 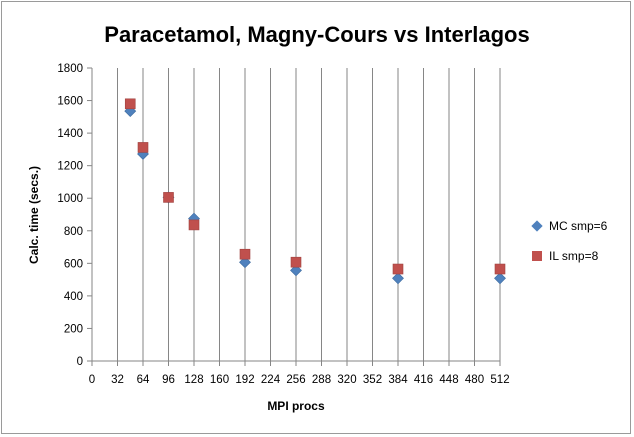 I want to click on x-tick-label-512: 512, so click(x=499, y=380).